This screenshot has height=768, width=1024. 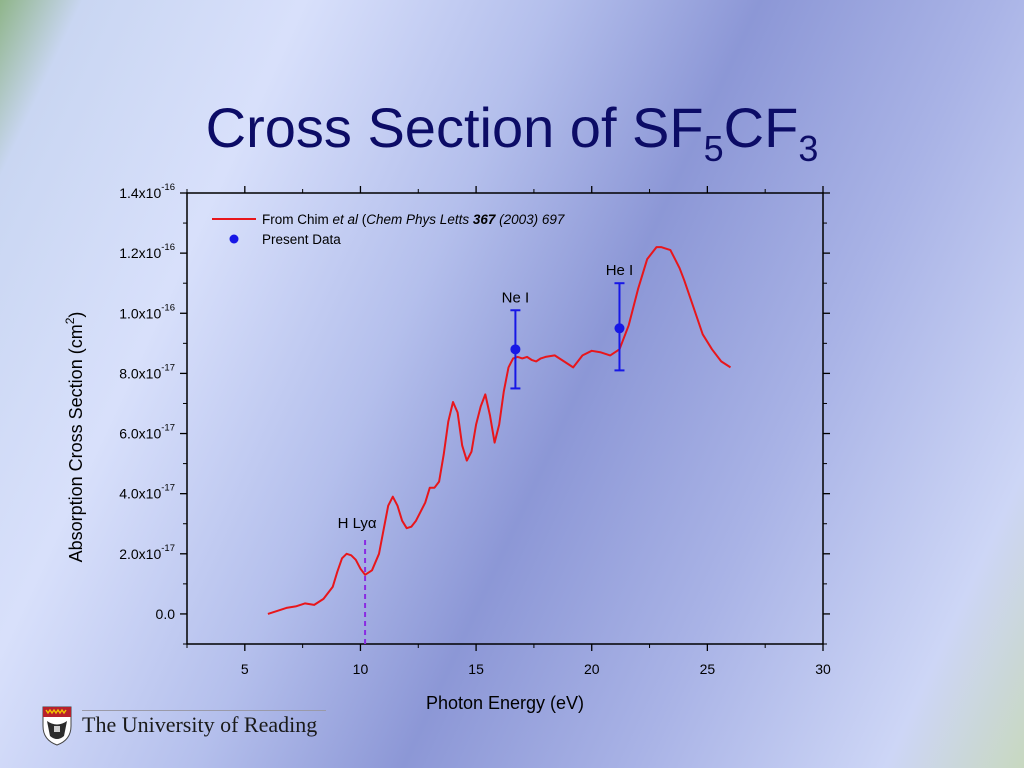 I want to click on y-tick-label: 0.0, so click(x=166, y=614).